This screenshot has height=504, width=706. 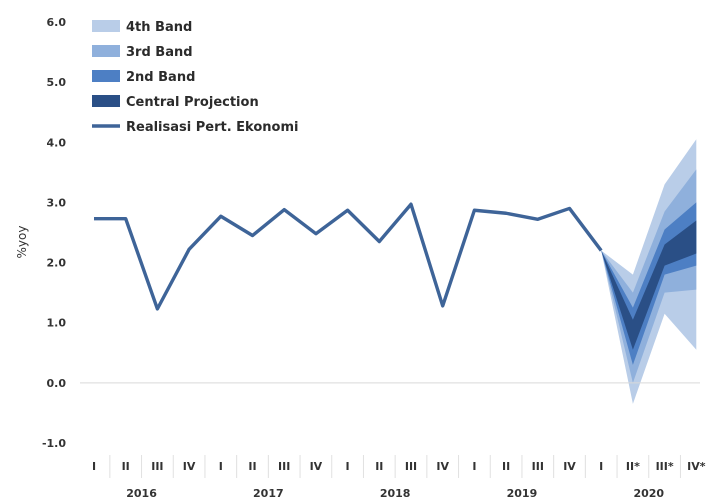 I want to click on legend-label: 3rd Band, so click(x=159, y=52).